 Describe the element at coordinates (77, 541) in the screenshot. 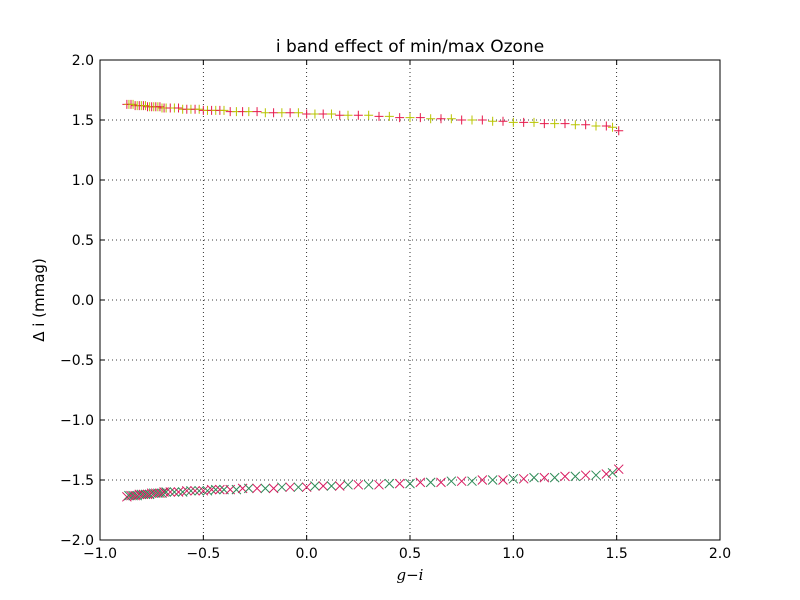

I see `y-tick-label: −2.0` at that location.